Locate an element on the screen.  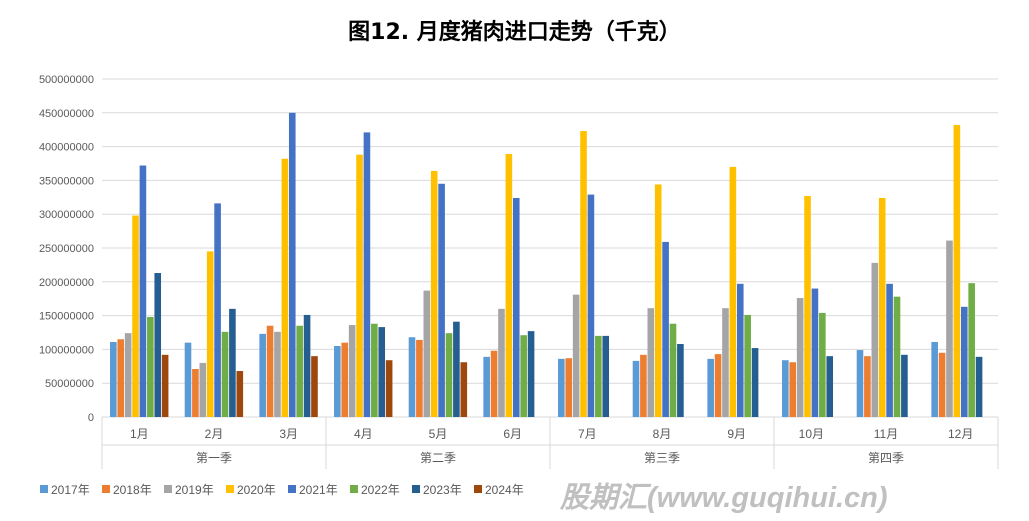
bar-2019年-12月 is located at coordinates (949, 328).